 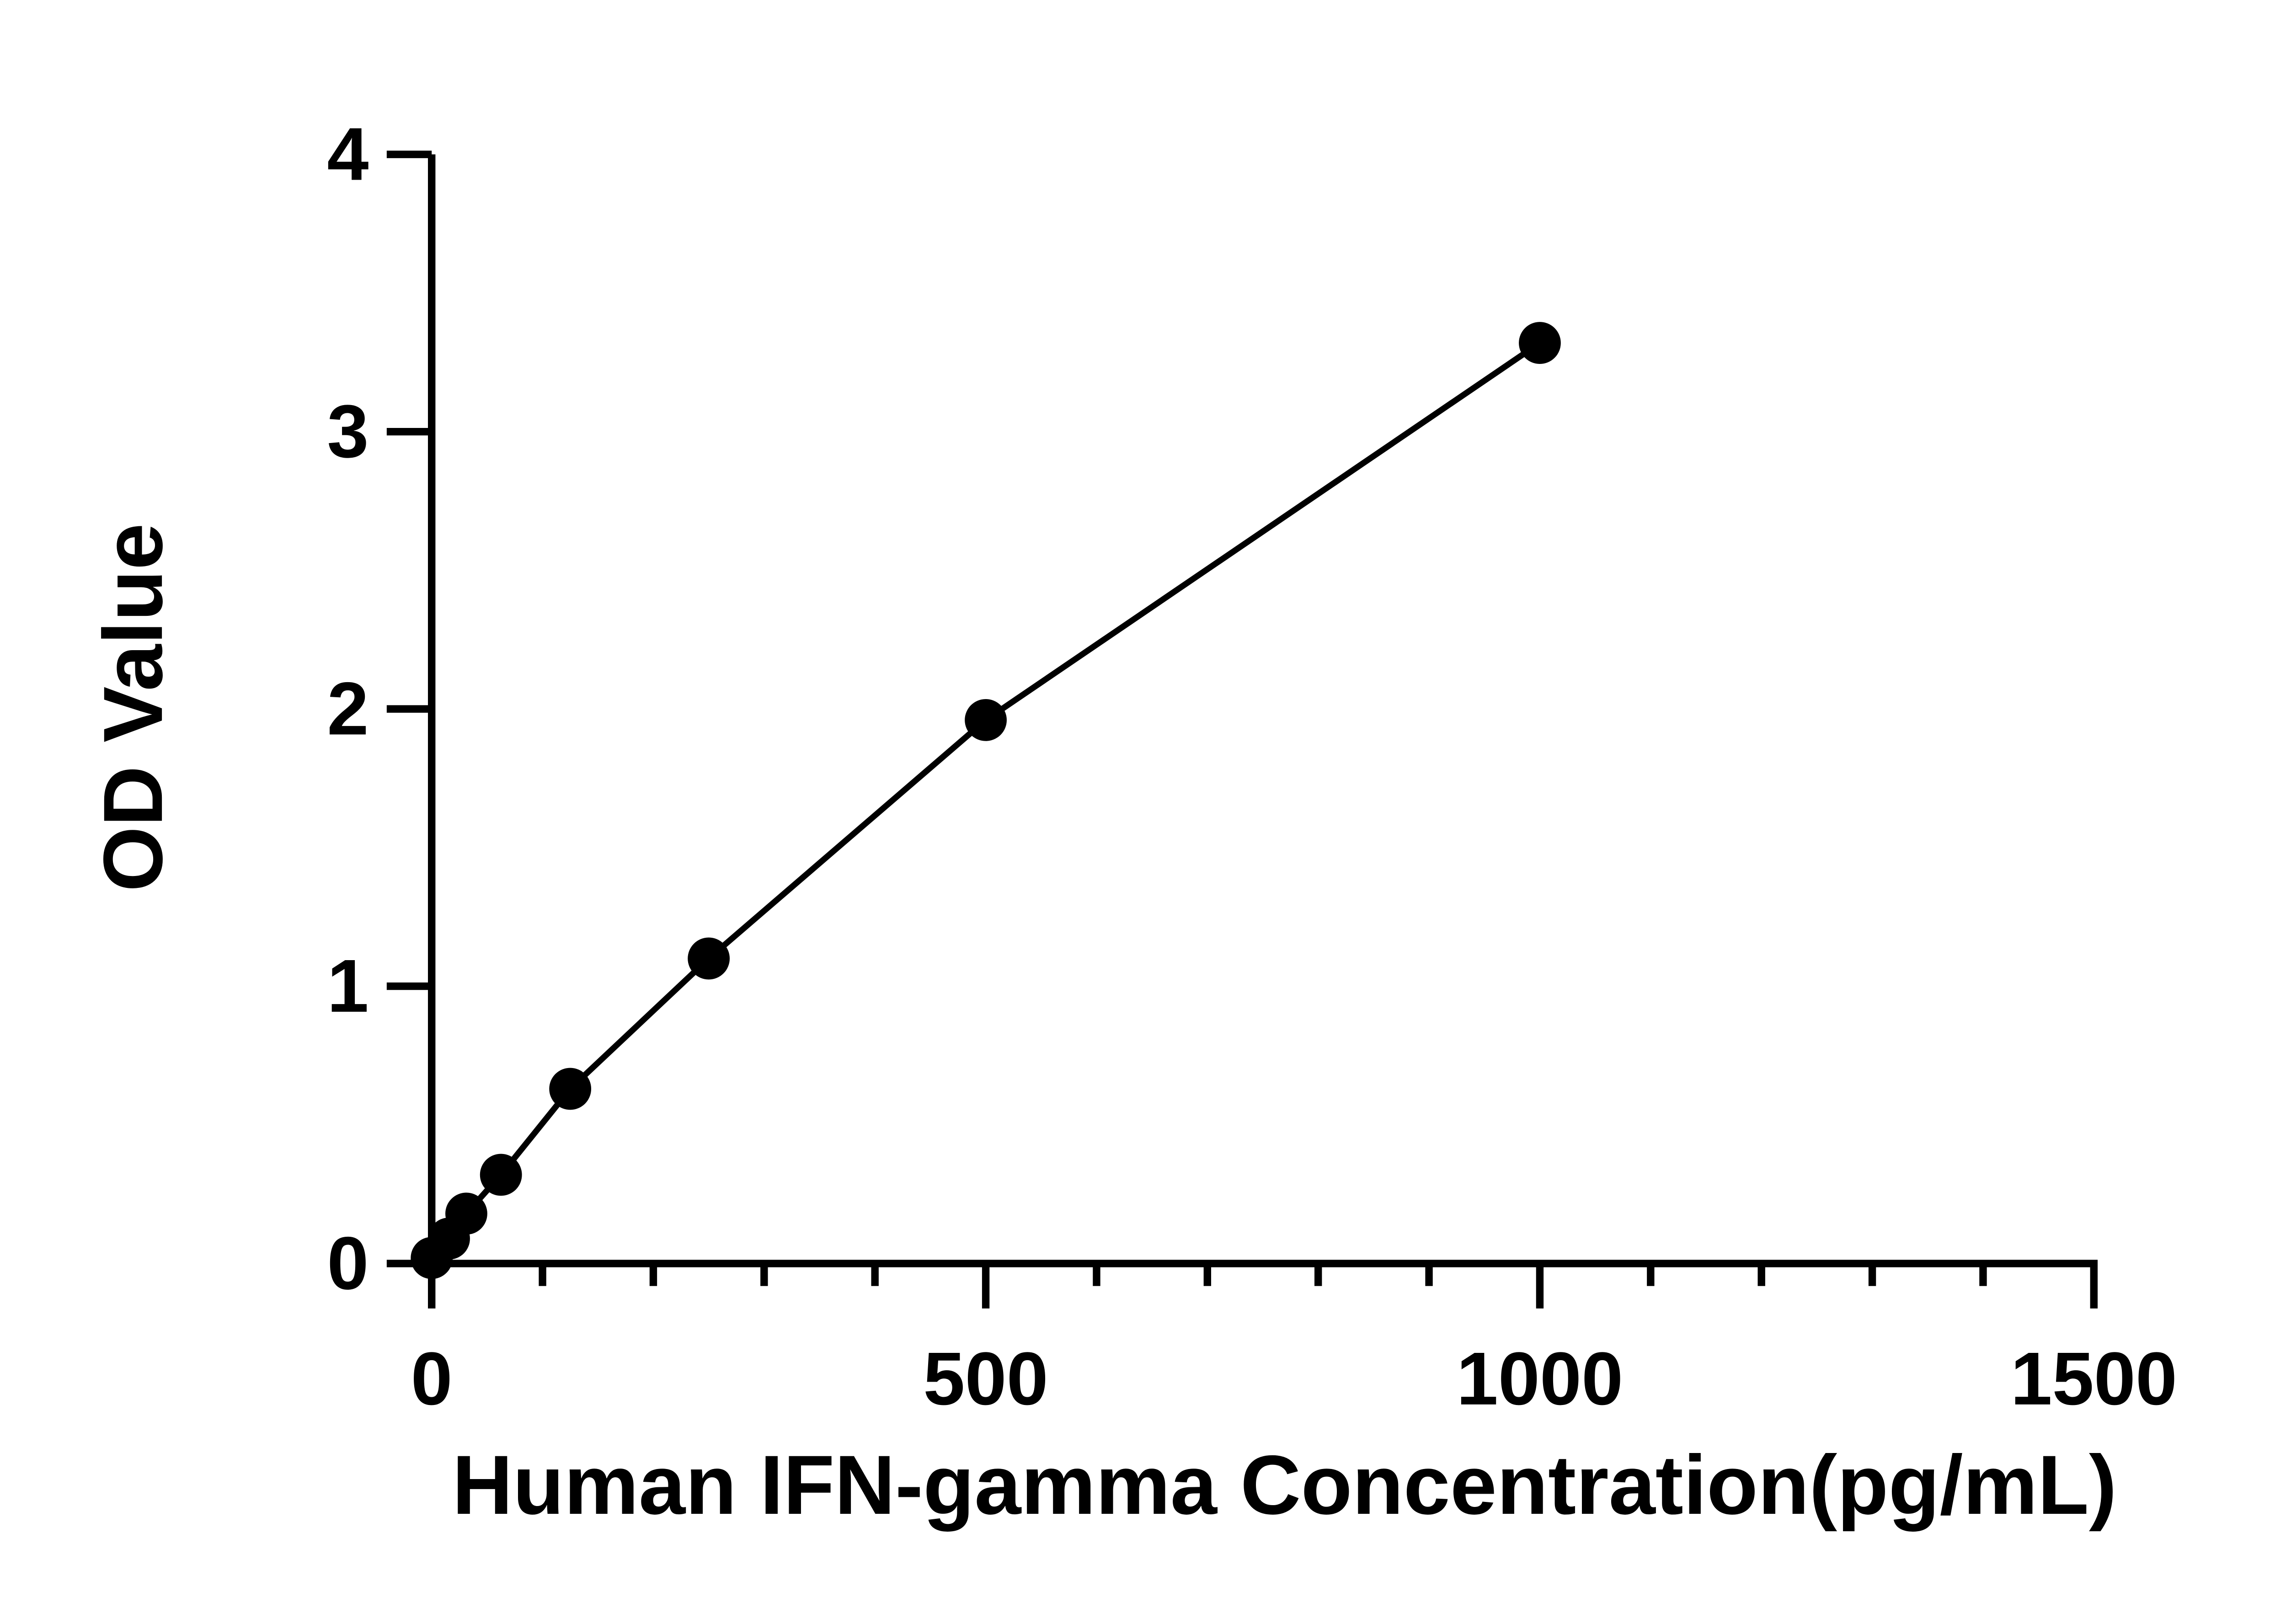 I want to click on y-axis-title: OD Value, so click(x=133, y=707).